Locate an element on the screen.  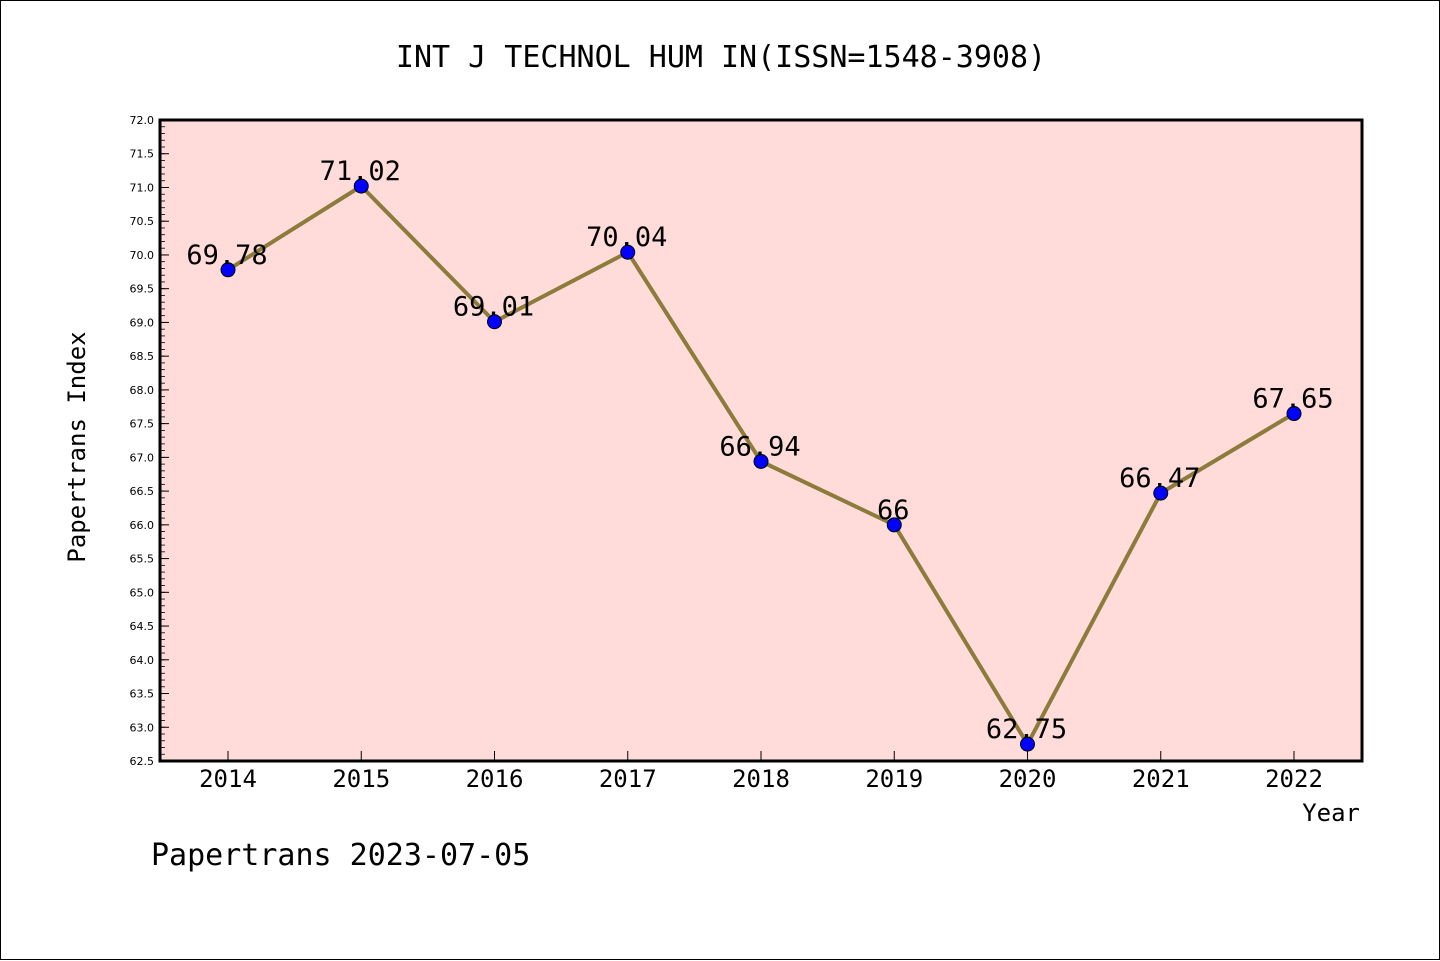
x-tick-label: 2021 is located at coordinates (1161, 779).